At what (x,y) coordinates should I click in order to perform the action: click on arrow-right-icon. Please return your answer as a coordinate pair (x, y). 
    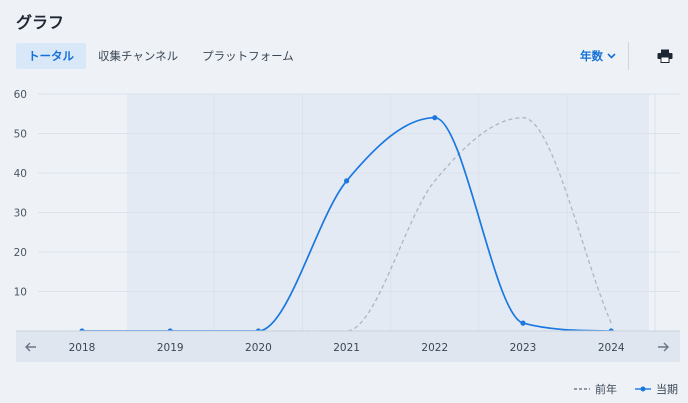
    Looking at the image, I should click on (663, 347).